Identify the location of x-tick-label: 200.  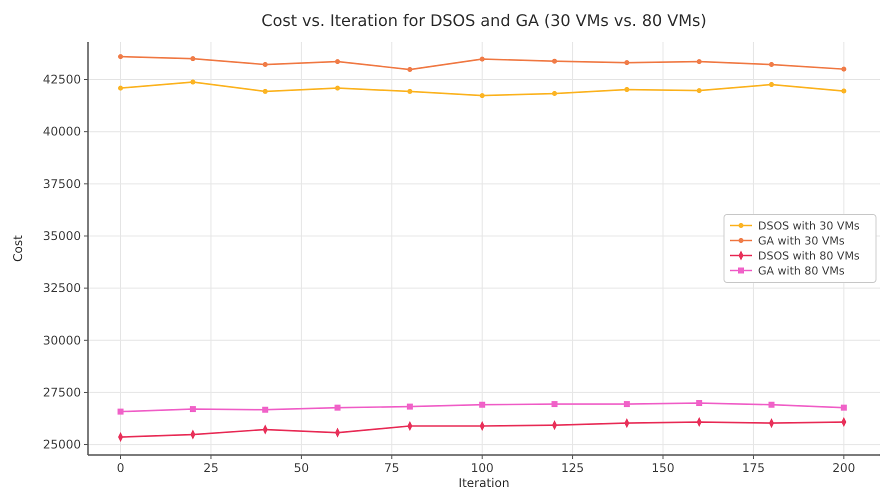
(844, 468).